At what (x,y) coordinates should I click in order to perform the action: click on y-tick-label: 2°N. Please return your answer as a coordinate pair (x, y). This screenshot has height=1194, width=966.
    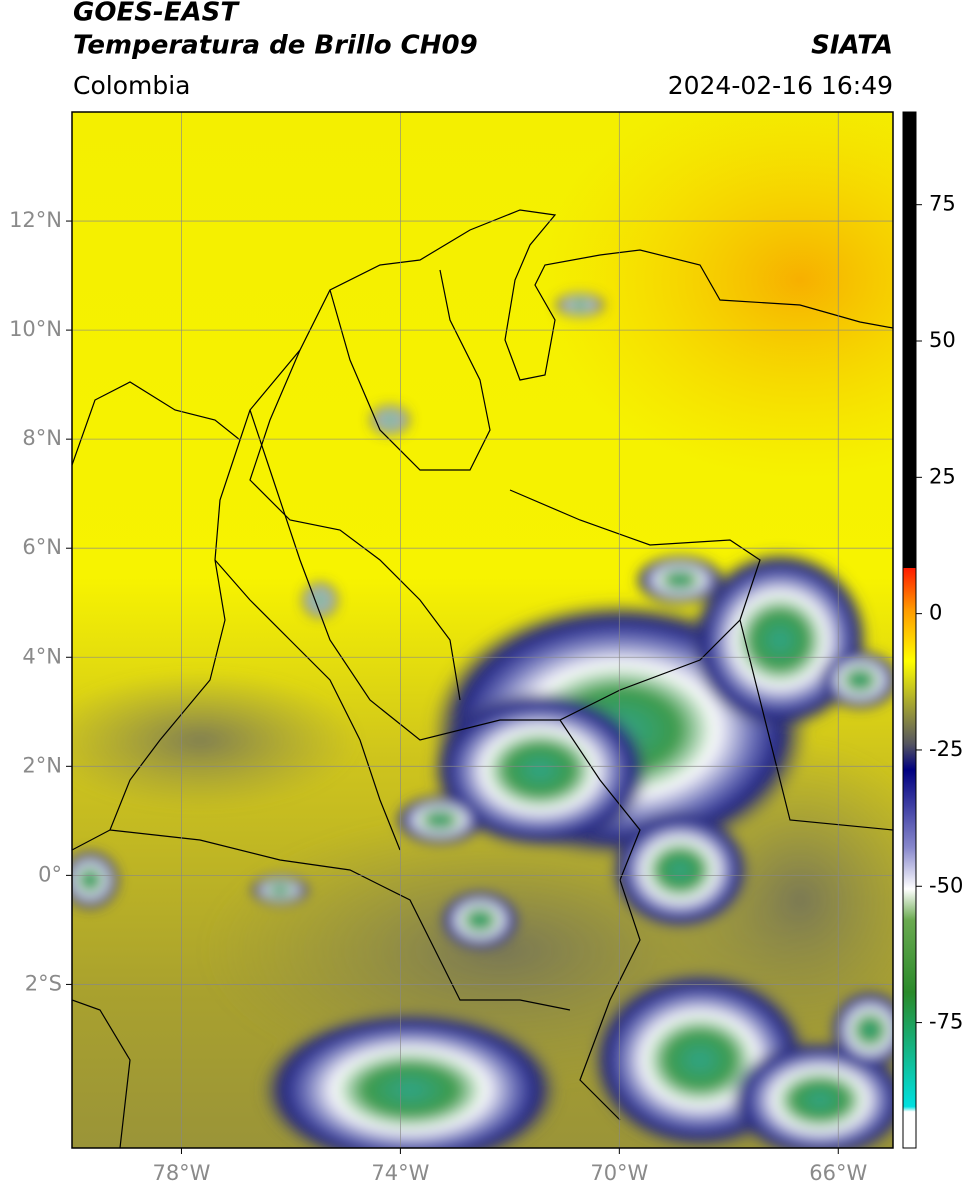
    Looking at the image, I should click on (42, 765).